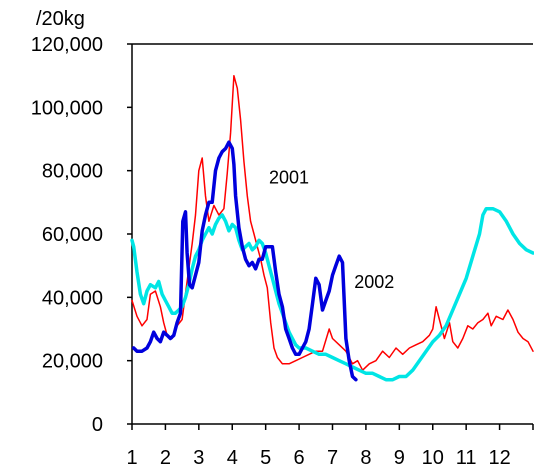 The image size is (534, 470). Describe the element at coordinates (131, 458) in the screenshot. I see `x-tick-label: 1` at that location.